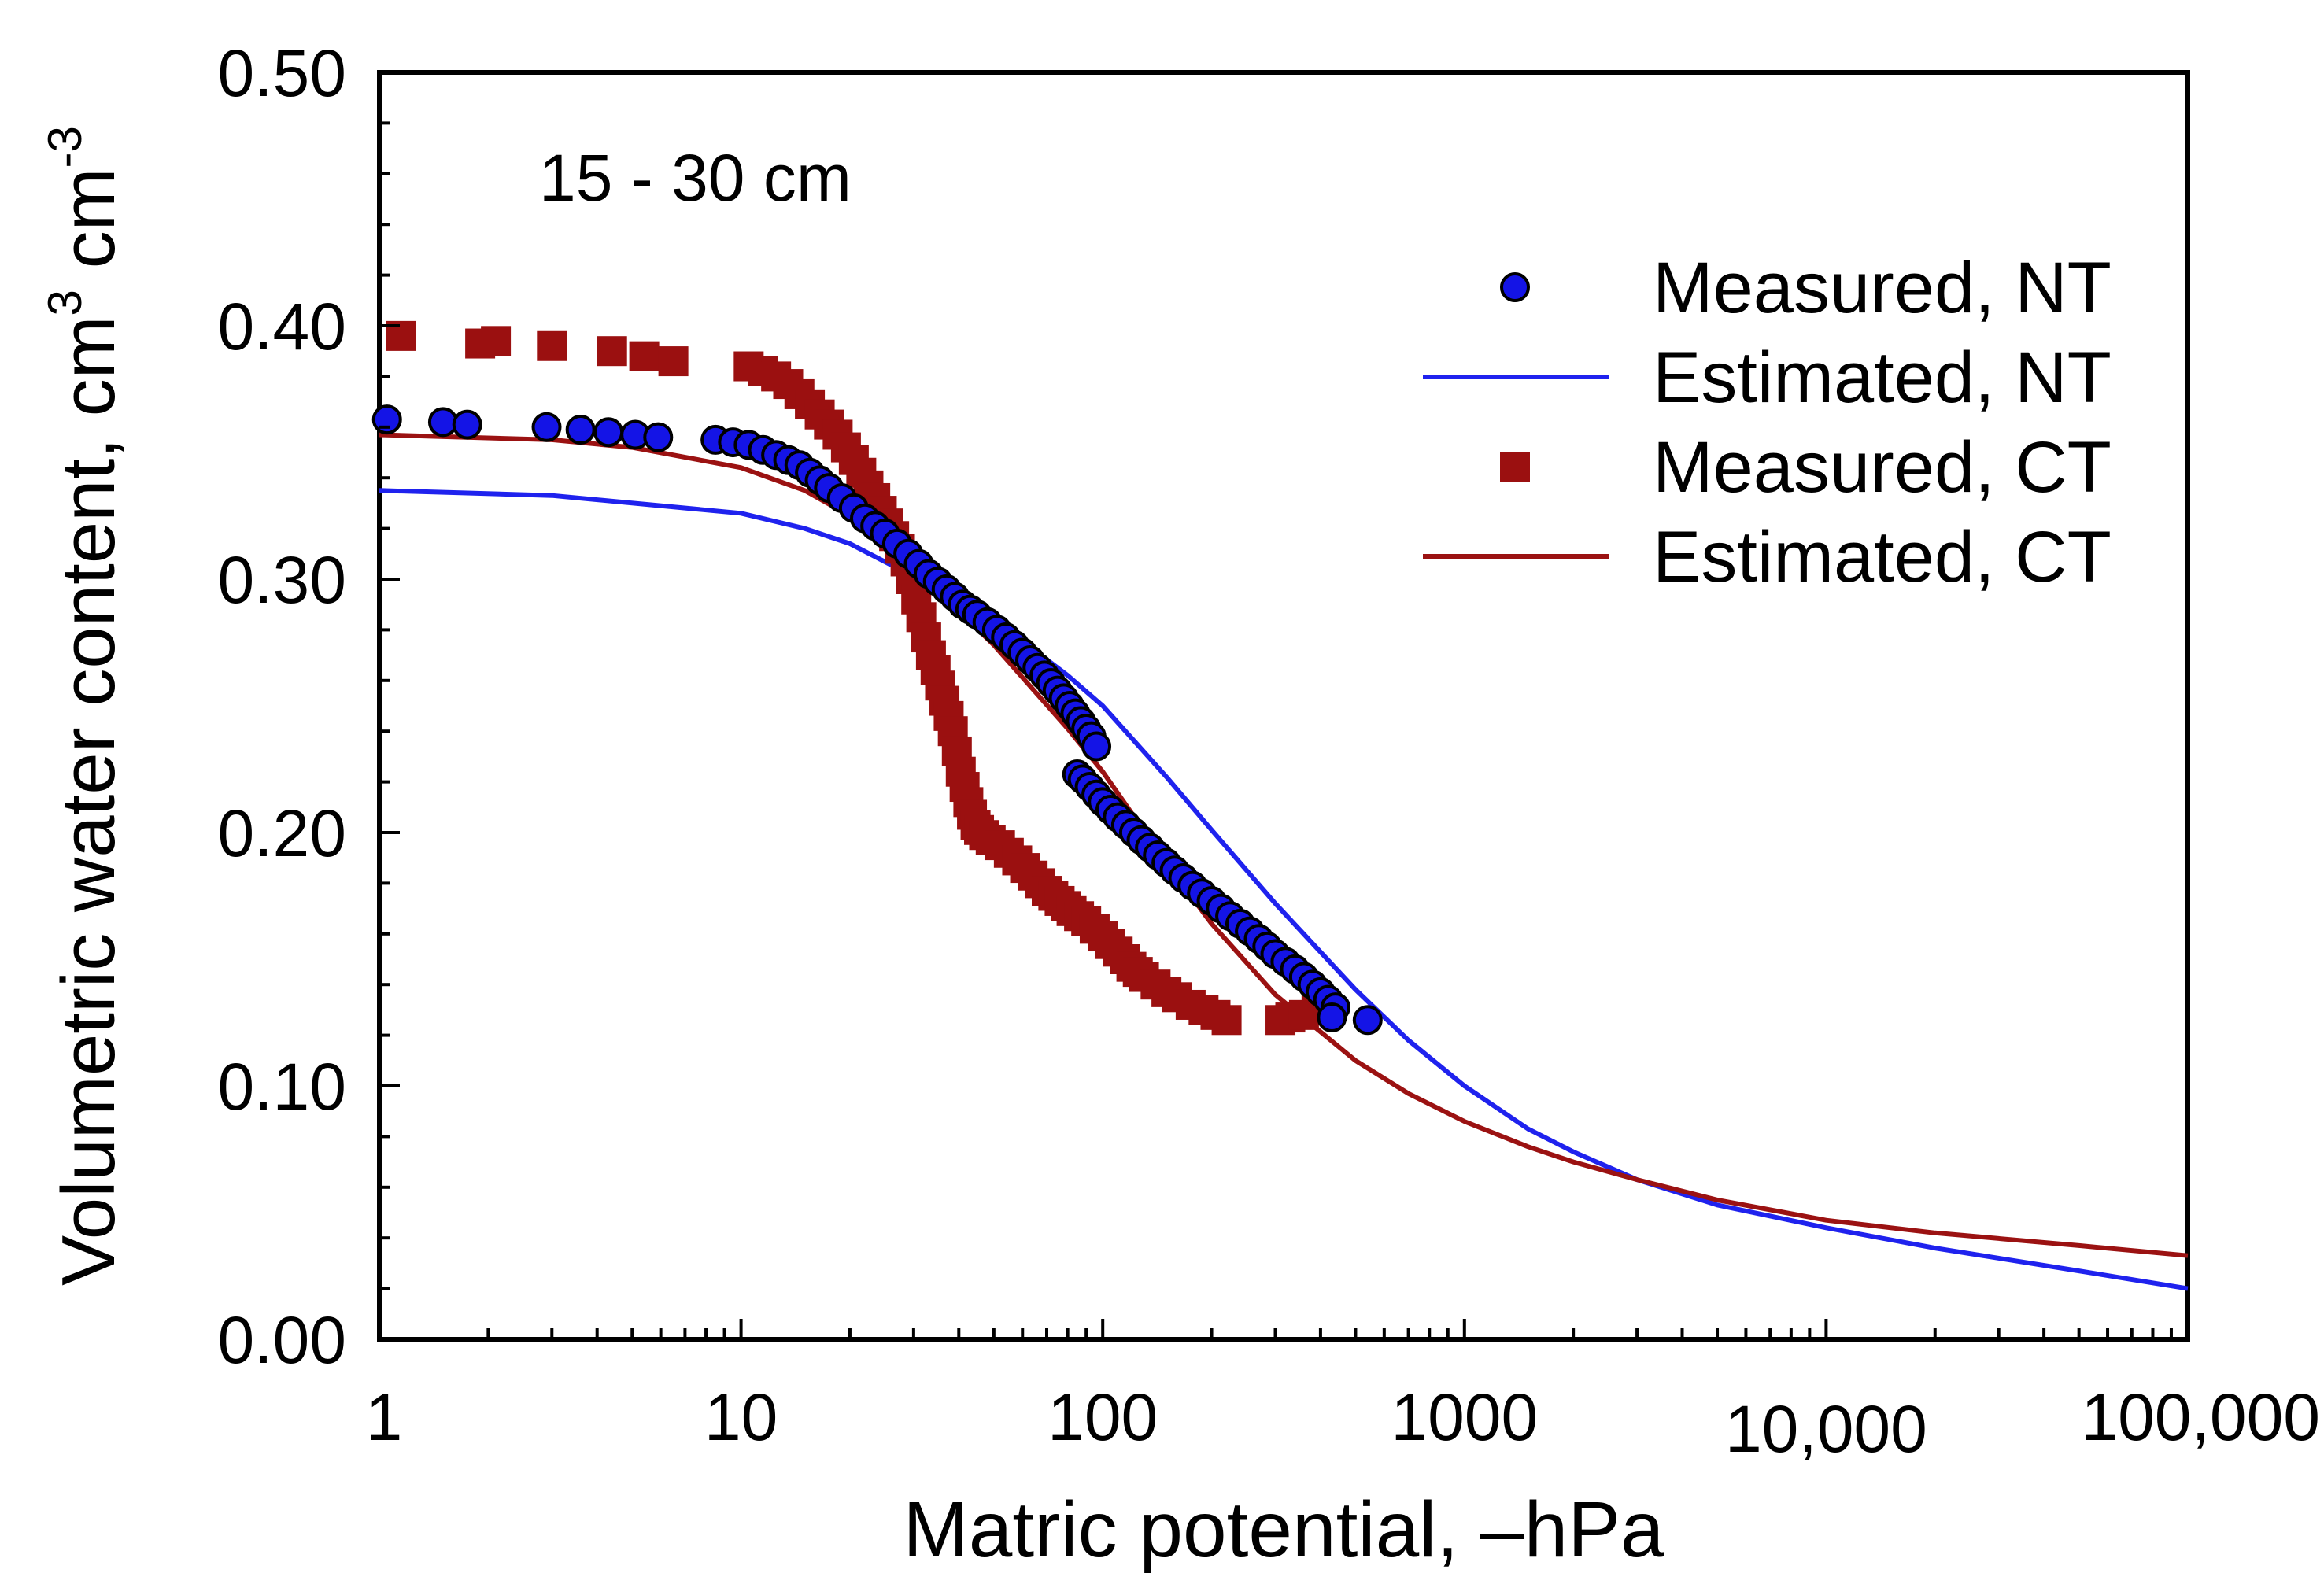 The width and height of the screenshot is (2324, 1584). Describe the element at coordinates (282, 73) in the screenshot. I see `y-tick-label: 0.50` at that location.